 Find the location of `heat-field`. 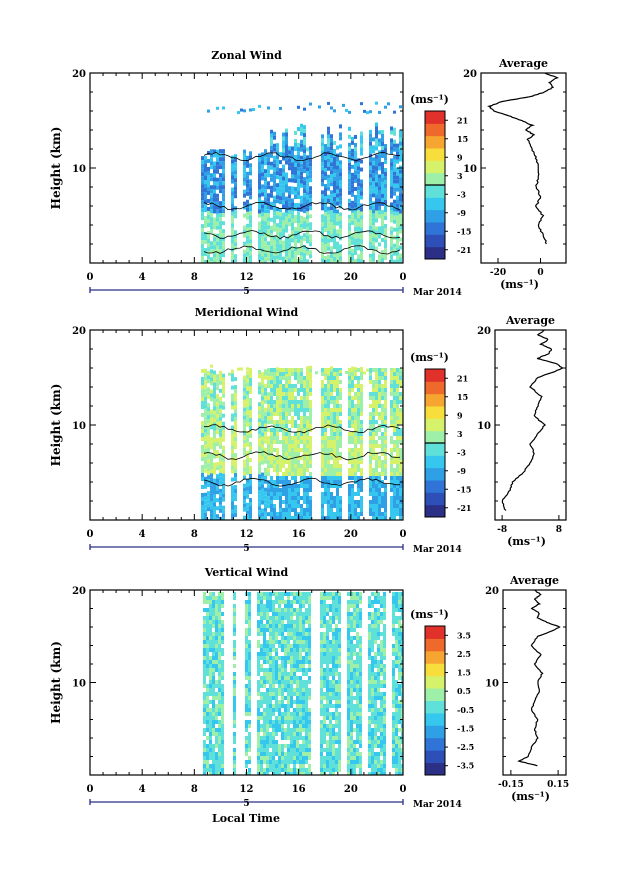

heat-field is located at coordinates (302, 442).